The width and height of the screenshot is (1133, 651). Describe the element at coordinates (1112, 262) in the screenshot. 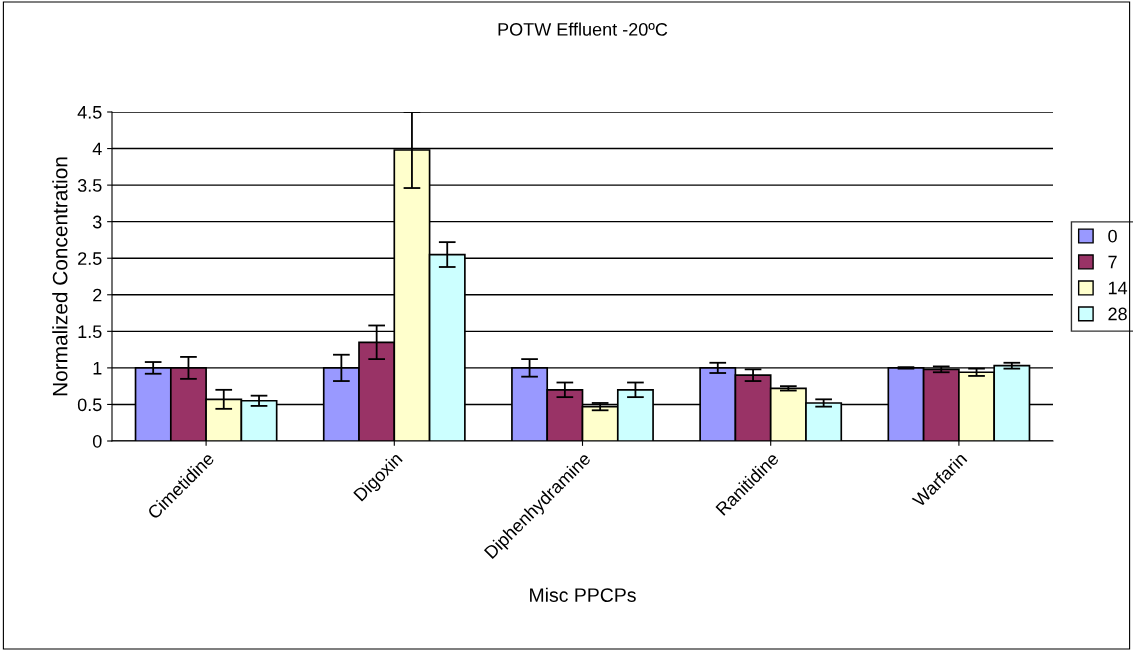

I see `legend-label: 7` at that location.